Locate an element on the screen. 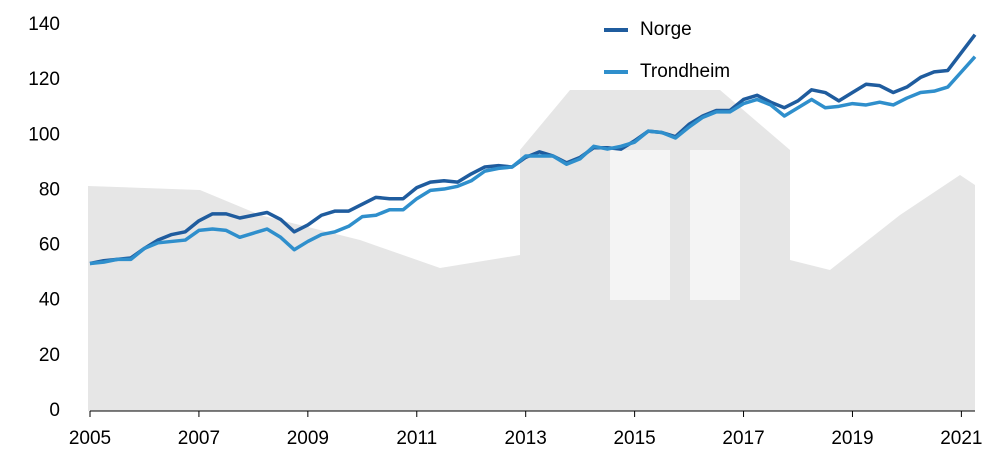 This screenshot has width=987, height=456. x-tick-label: 2009 is located at coordinates (308, 438).